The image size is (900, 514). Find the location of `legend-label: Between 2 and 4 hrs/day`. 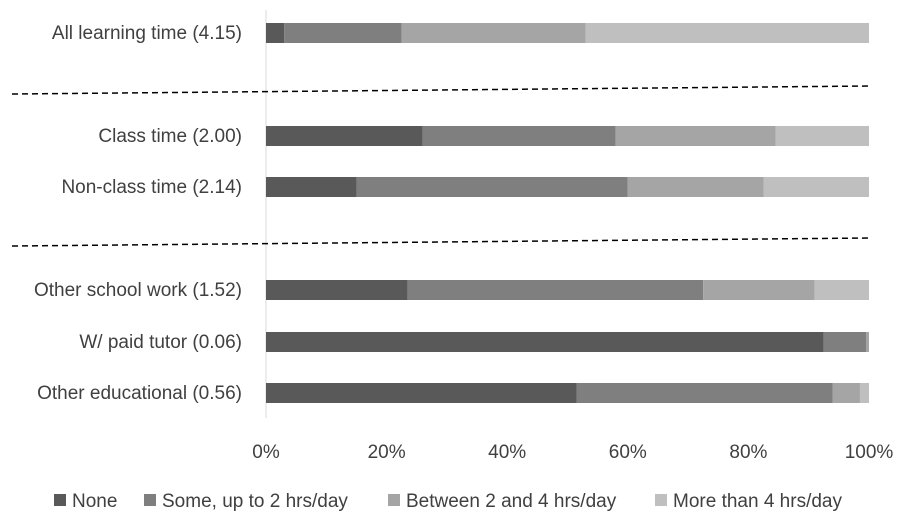

legend-label: Between 2 and 4 hrs/day is located at coordinates (511, 501).